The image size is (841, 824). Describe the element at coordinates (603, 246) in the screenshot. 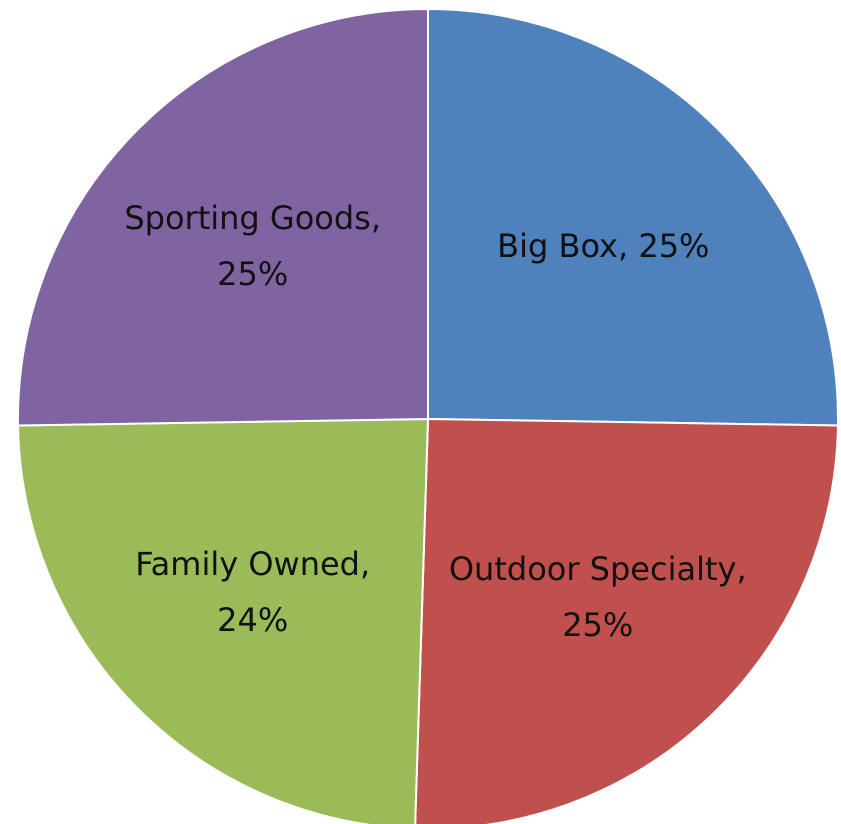

I see `data-label: Big Box, 25%` at that location.